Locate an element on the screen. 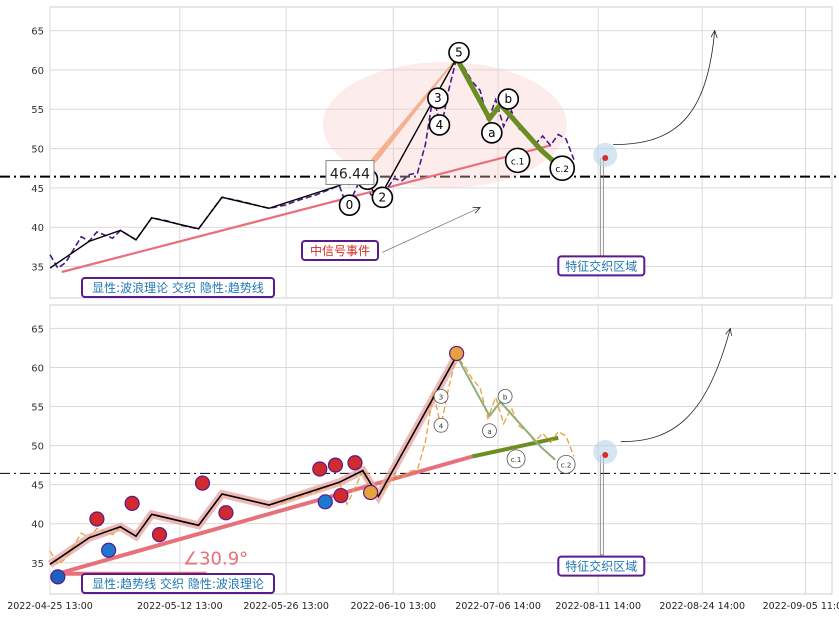 Image resolution: width=839 pixels, height=621 pixels. top-wave-label-text: 2 is located at coordinates (383, 197).